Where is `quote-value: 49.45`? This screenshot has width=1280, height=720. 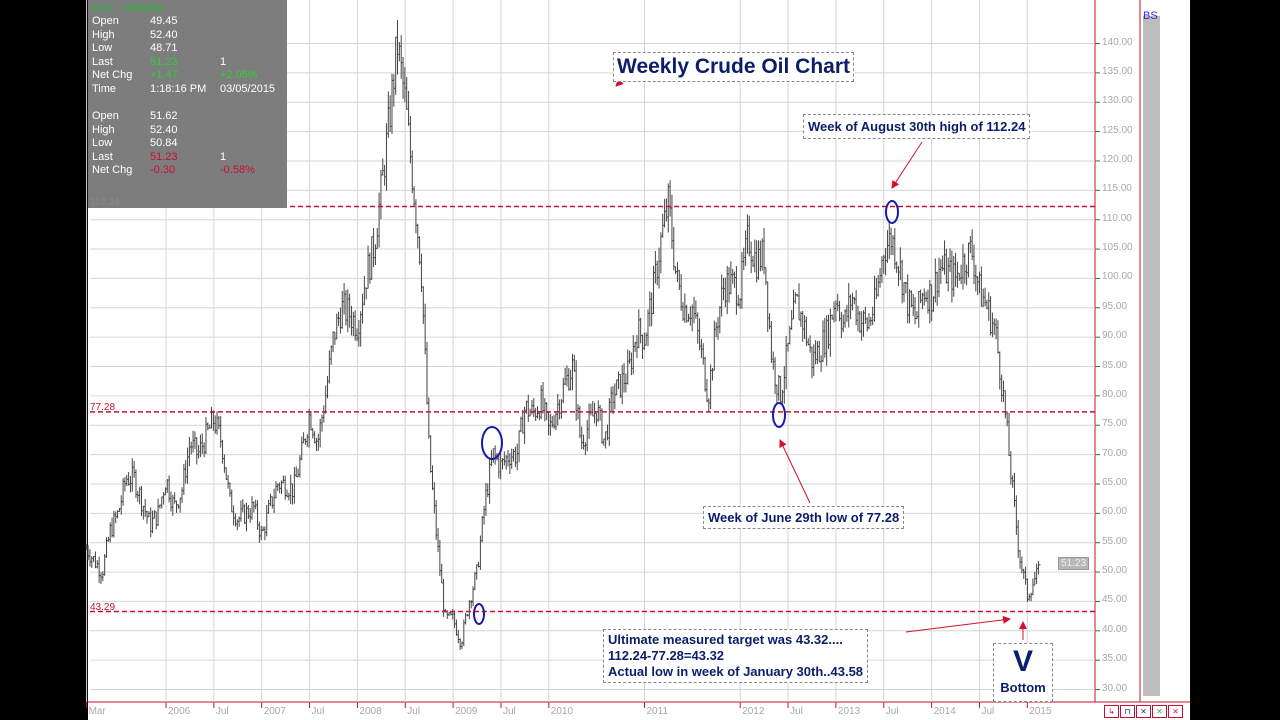 quote-value: 49.45 is located at coordinates (164, 21).